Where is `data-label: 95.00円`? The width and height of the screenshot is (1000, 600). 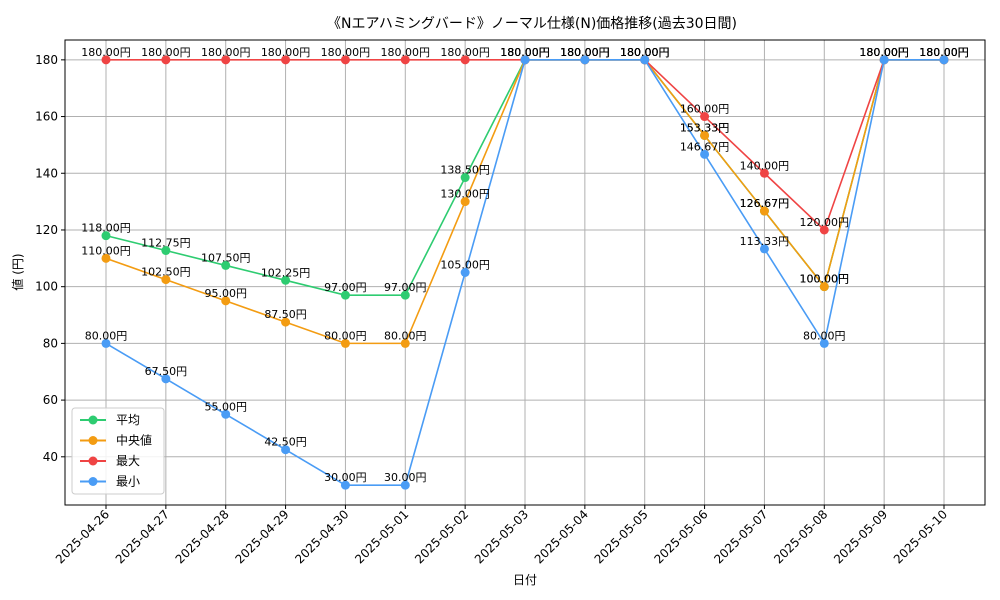
data-label: 95.00円 is located at coordinates (225, 293).